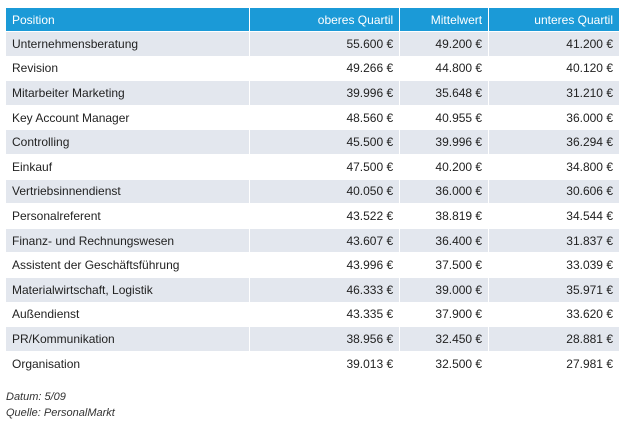  I want to click on table-row: Personalreferent 43.522 €38.819 €34.544 €, so click(313, 216).